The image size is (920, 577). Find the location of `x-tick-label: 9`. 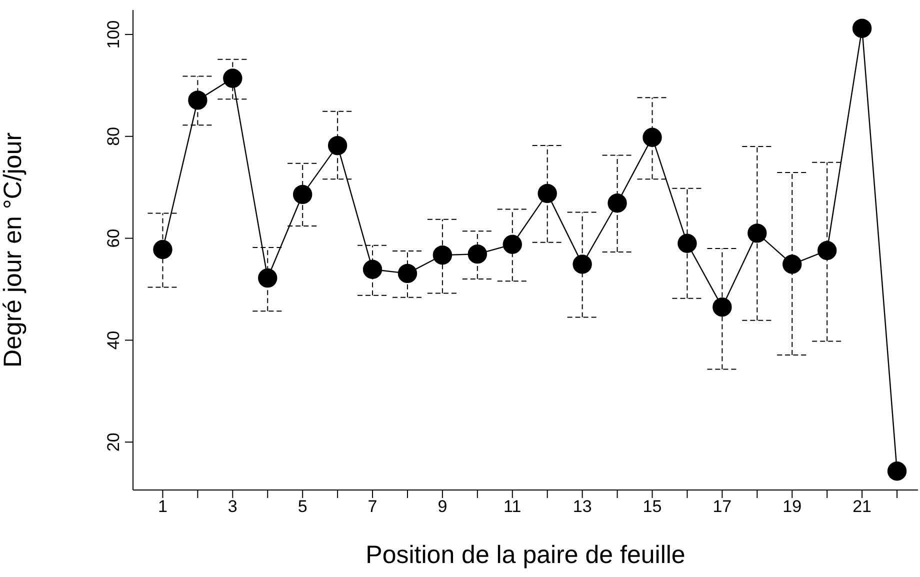

x-tick-label: 9 is located at coordinates (443, 506).